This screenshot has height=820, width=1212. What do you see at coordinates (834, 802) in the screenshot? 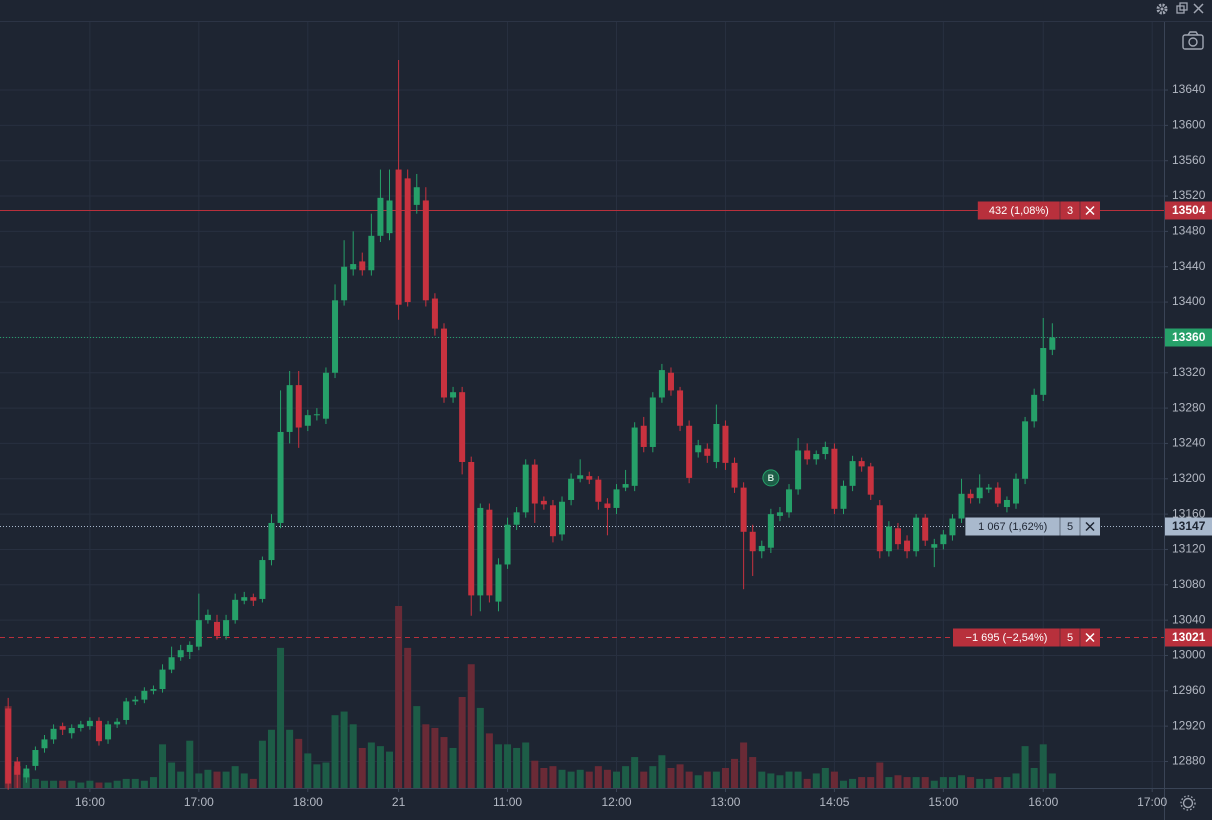
I see `x-tick-label: 14:05` at bounding box center [834, 802].